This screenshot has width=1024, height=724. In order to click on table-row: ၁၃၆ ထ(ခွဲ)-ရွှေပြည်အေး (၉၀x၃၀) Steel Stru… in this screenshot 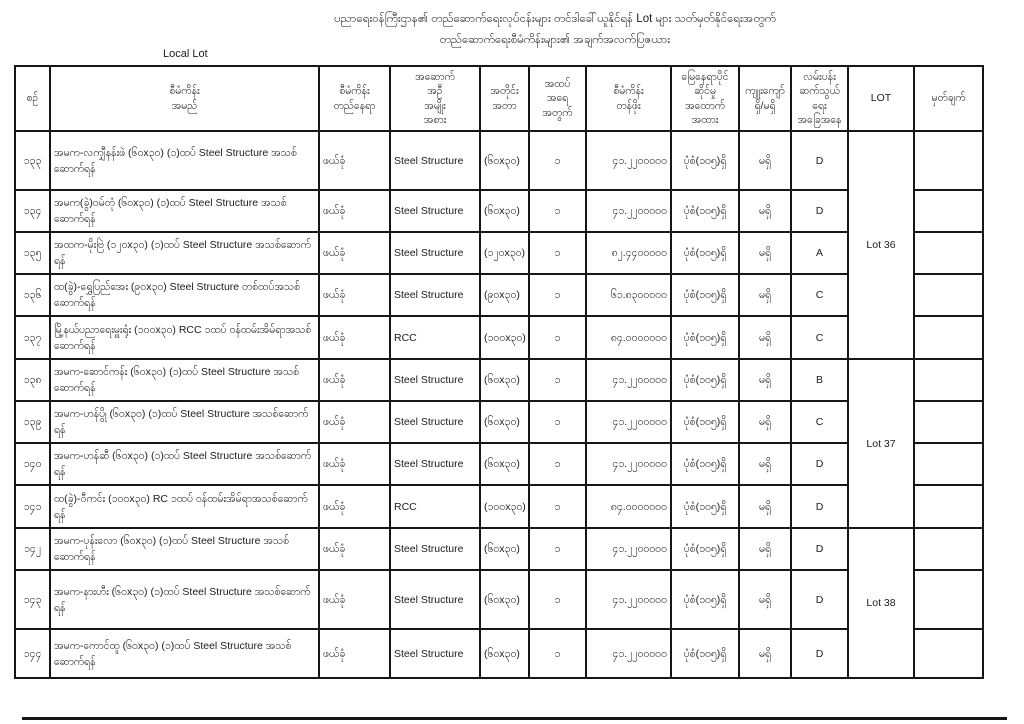, I will do `click(499, 295)`.